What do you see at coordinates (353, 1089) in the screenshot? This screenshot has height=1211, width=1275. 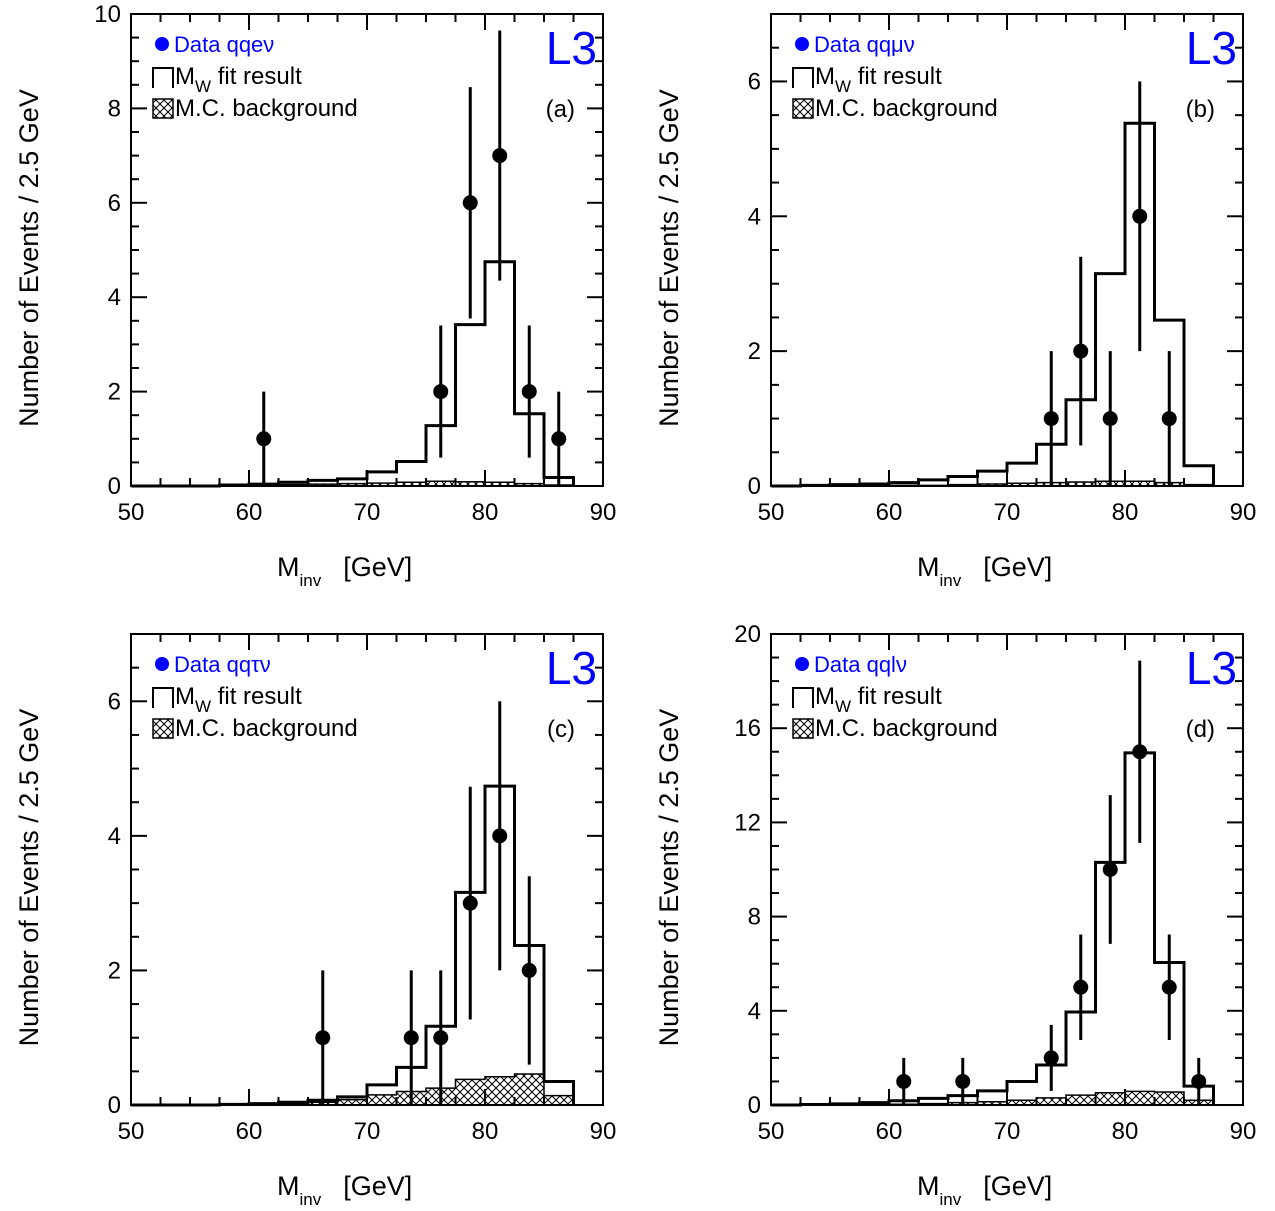 I see `mc-background-histogram` at bounding box center [353, 1089].